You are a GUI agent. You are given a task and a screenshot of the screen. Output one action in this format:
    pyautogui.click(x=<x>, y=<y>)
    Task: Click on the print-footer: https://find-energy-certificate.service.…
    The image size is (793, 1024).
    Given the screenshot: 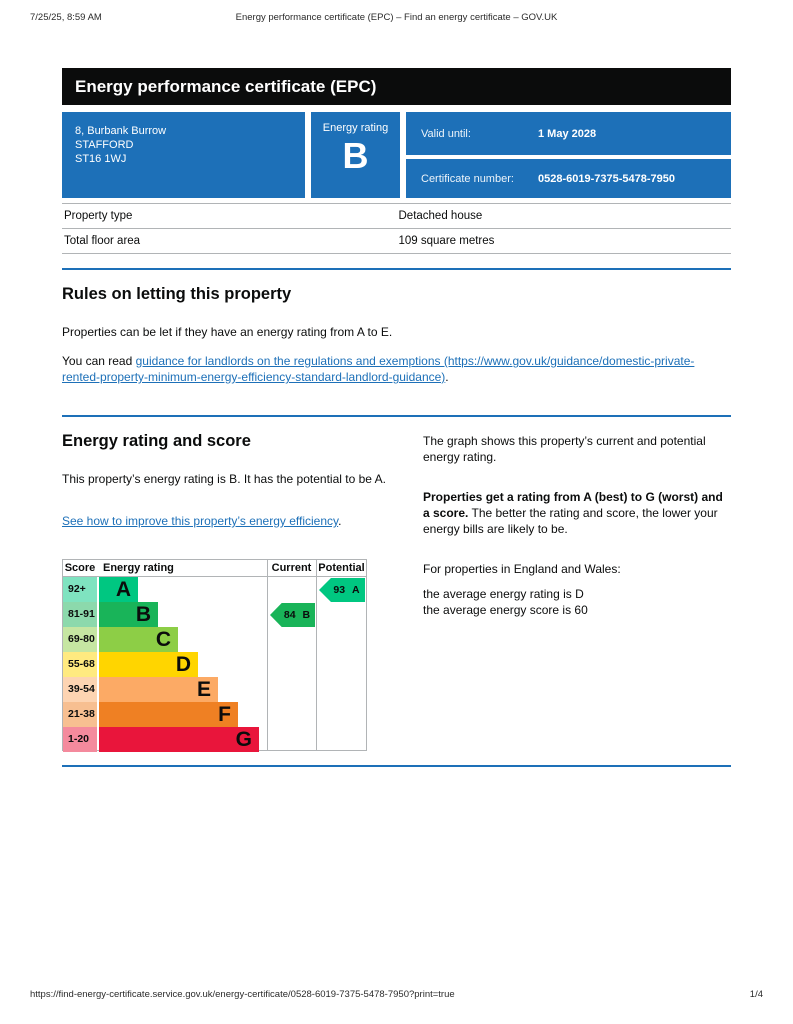 What is the action you would take?
    pyautogui.click(x=396, y=996)
    